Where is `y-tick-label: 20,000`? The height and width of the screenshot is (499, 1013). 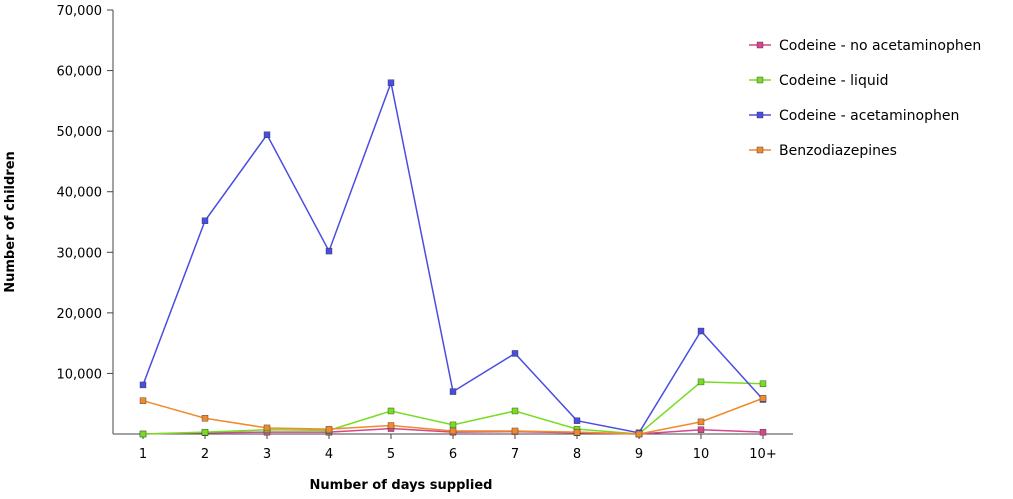
y-tick-label: 20,000 is located at coordinates (80, 314).